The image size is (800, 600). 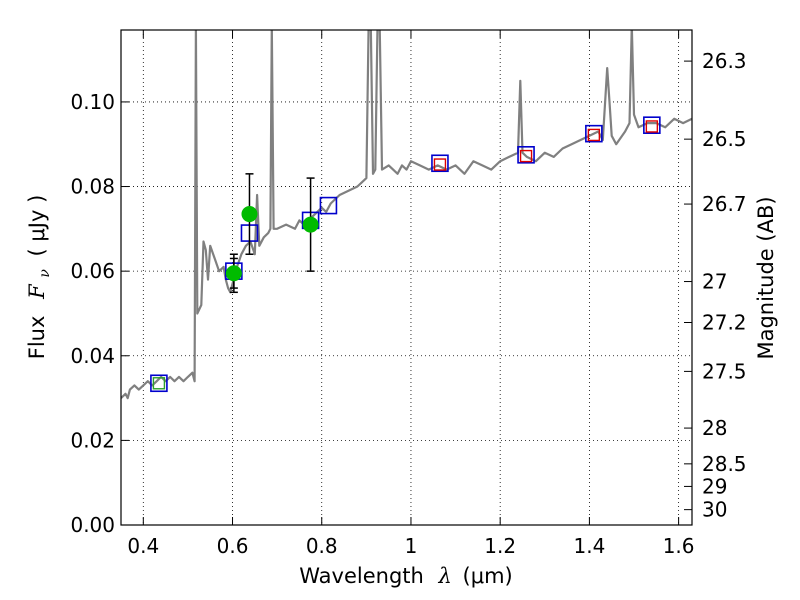 I want to click on y-axis-label-text: Flux, so click(x=37, y=338).